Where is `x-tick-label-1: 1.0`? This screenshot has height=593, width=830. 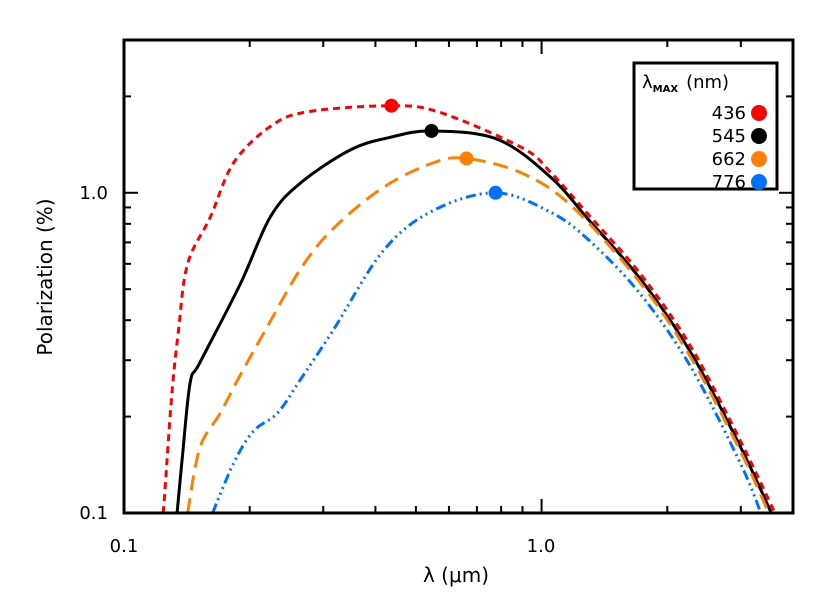 x-tick-label-1: 1.0 is located at coordinates (541, 546).